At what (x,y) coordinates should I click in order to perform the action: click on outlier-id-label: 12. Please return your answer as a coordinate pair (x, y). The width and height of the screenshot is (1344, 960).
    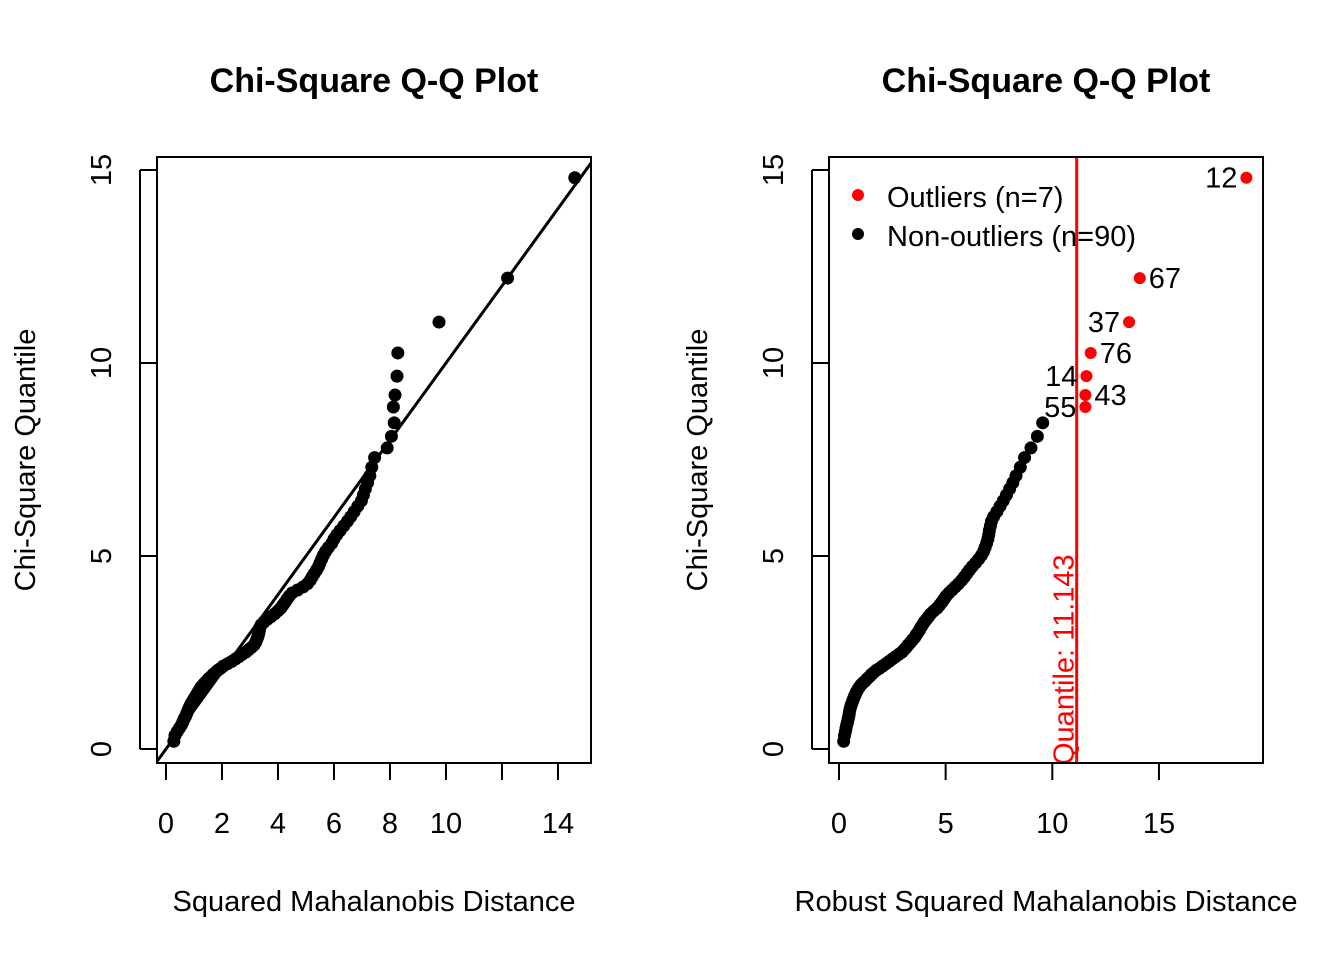
    Looking at the image, I should click on (1221, 179).